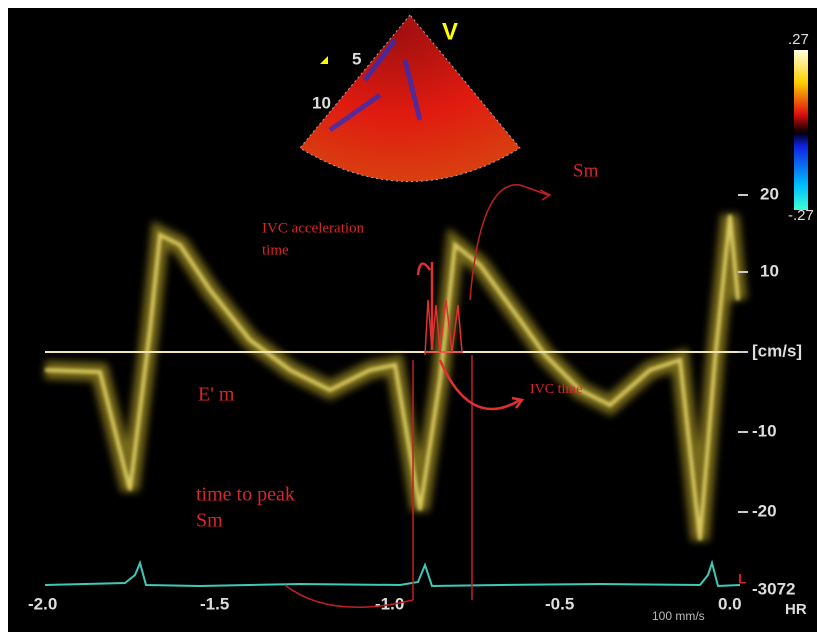 This screenshot has height=632, width=817. I want to click on ecg-trace, so click(392, 573).